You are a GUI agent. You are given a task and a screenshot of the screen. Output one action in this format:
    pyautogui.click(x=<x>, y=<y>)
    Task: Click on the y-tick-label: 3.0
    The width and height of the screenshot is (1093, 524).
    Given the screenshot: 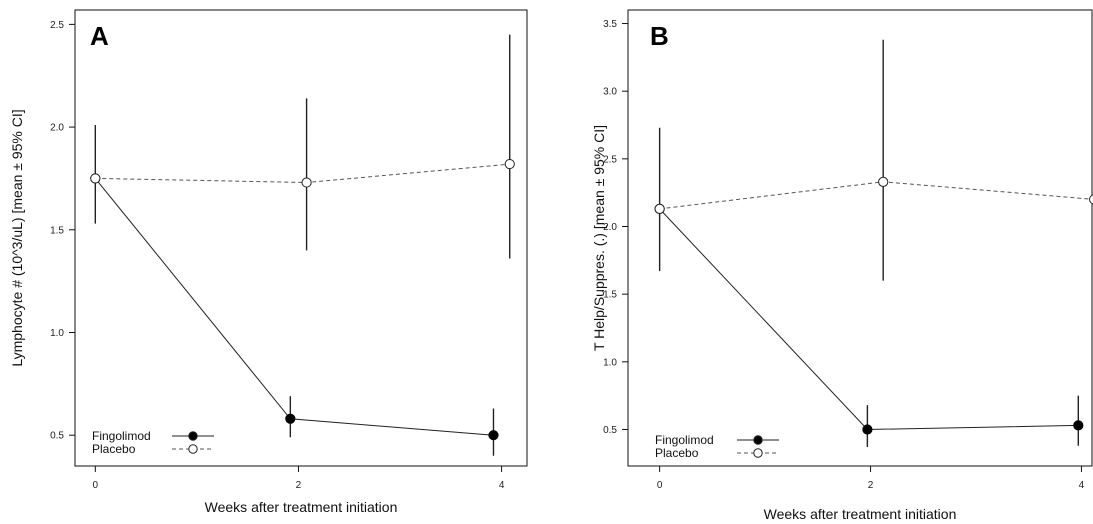 What is the action you would take?
    pyautogui.click(x=610, y=92)
    